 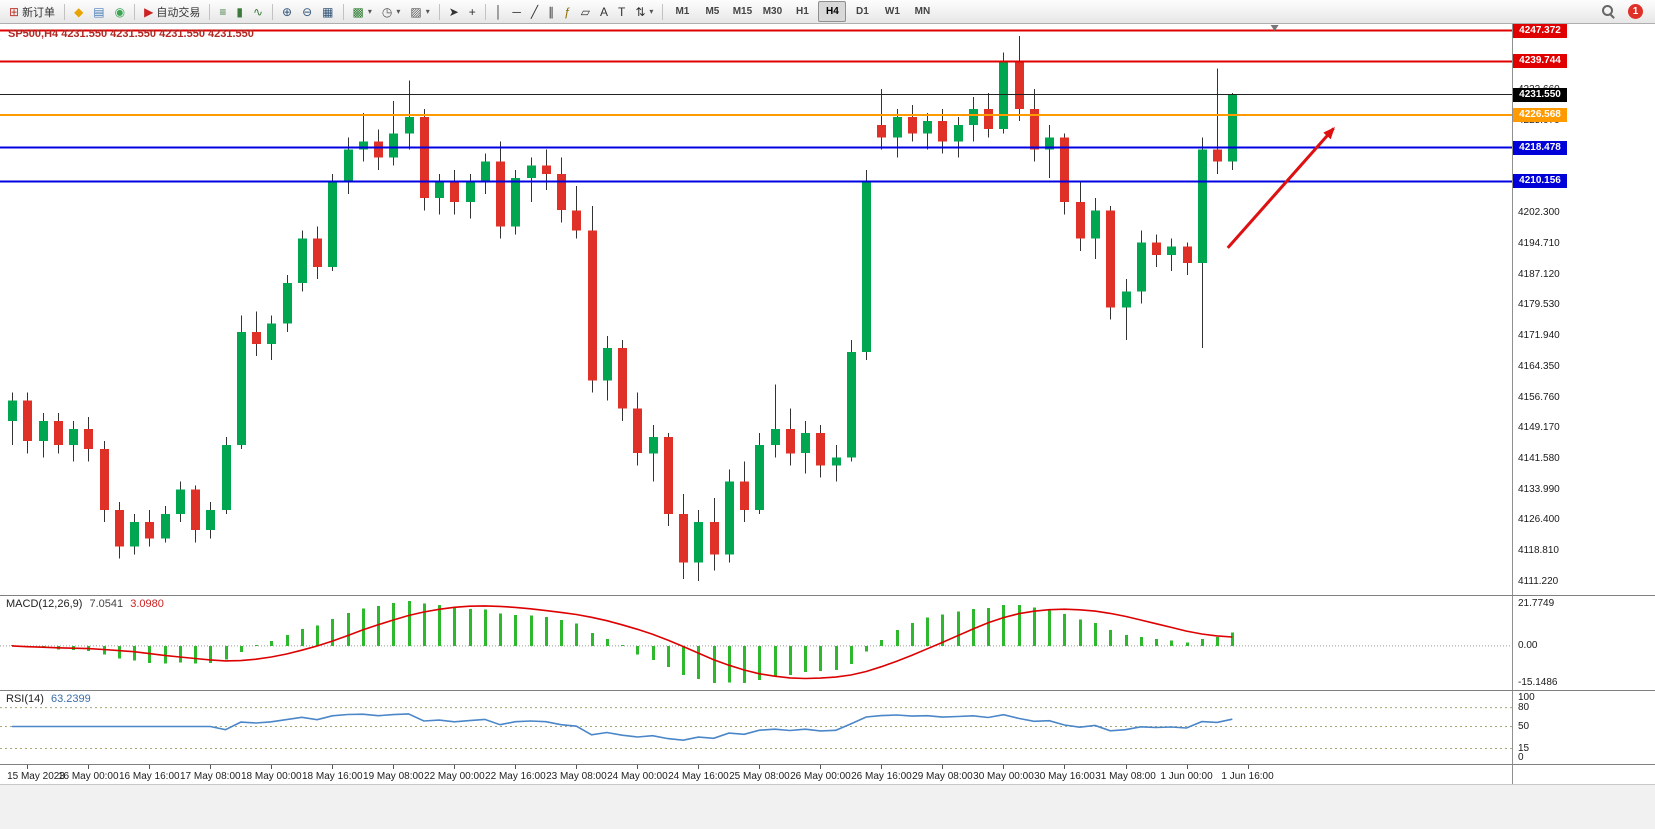 I want to click on arrows-dropdown-caret-icon: ▾, so click(x=651, y=11).